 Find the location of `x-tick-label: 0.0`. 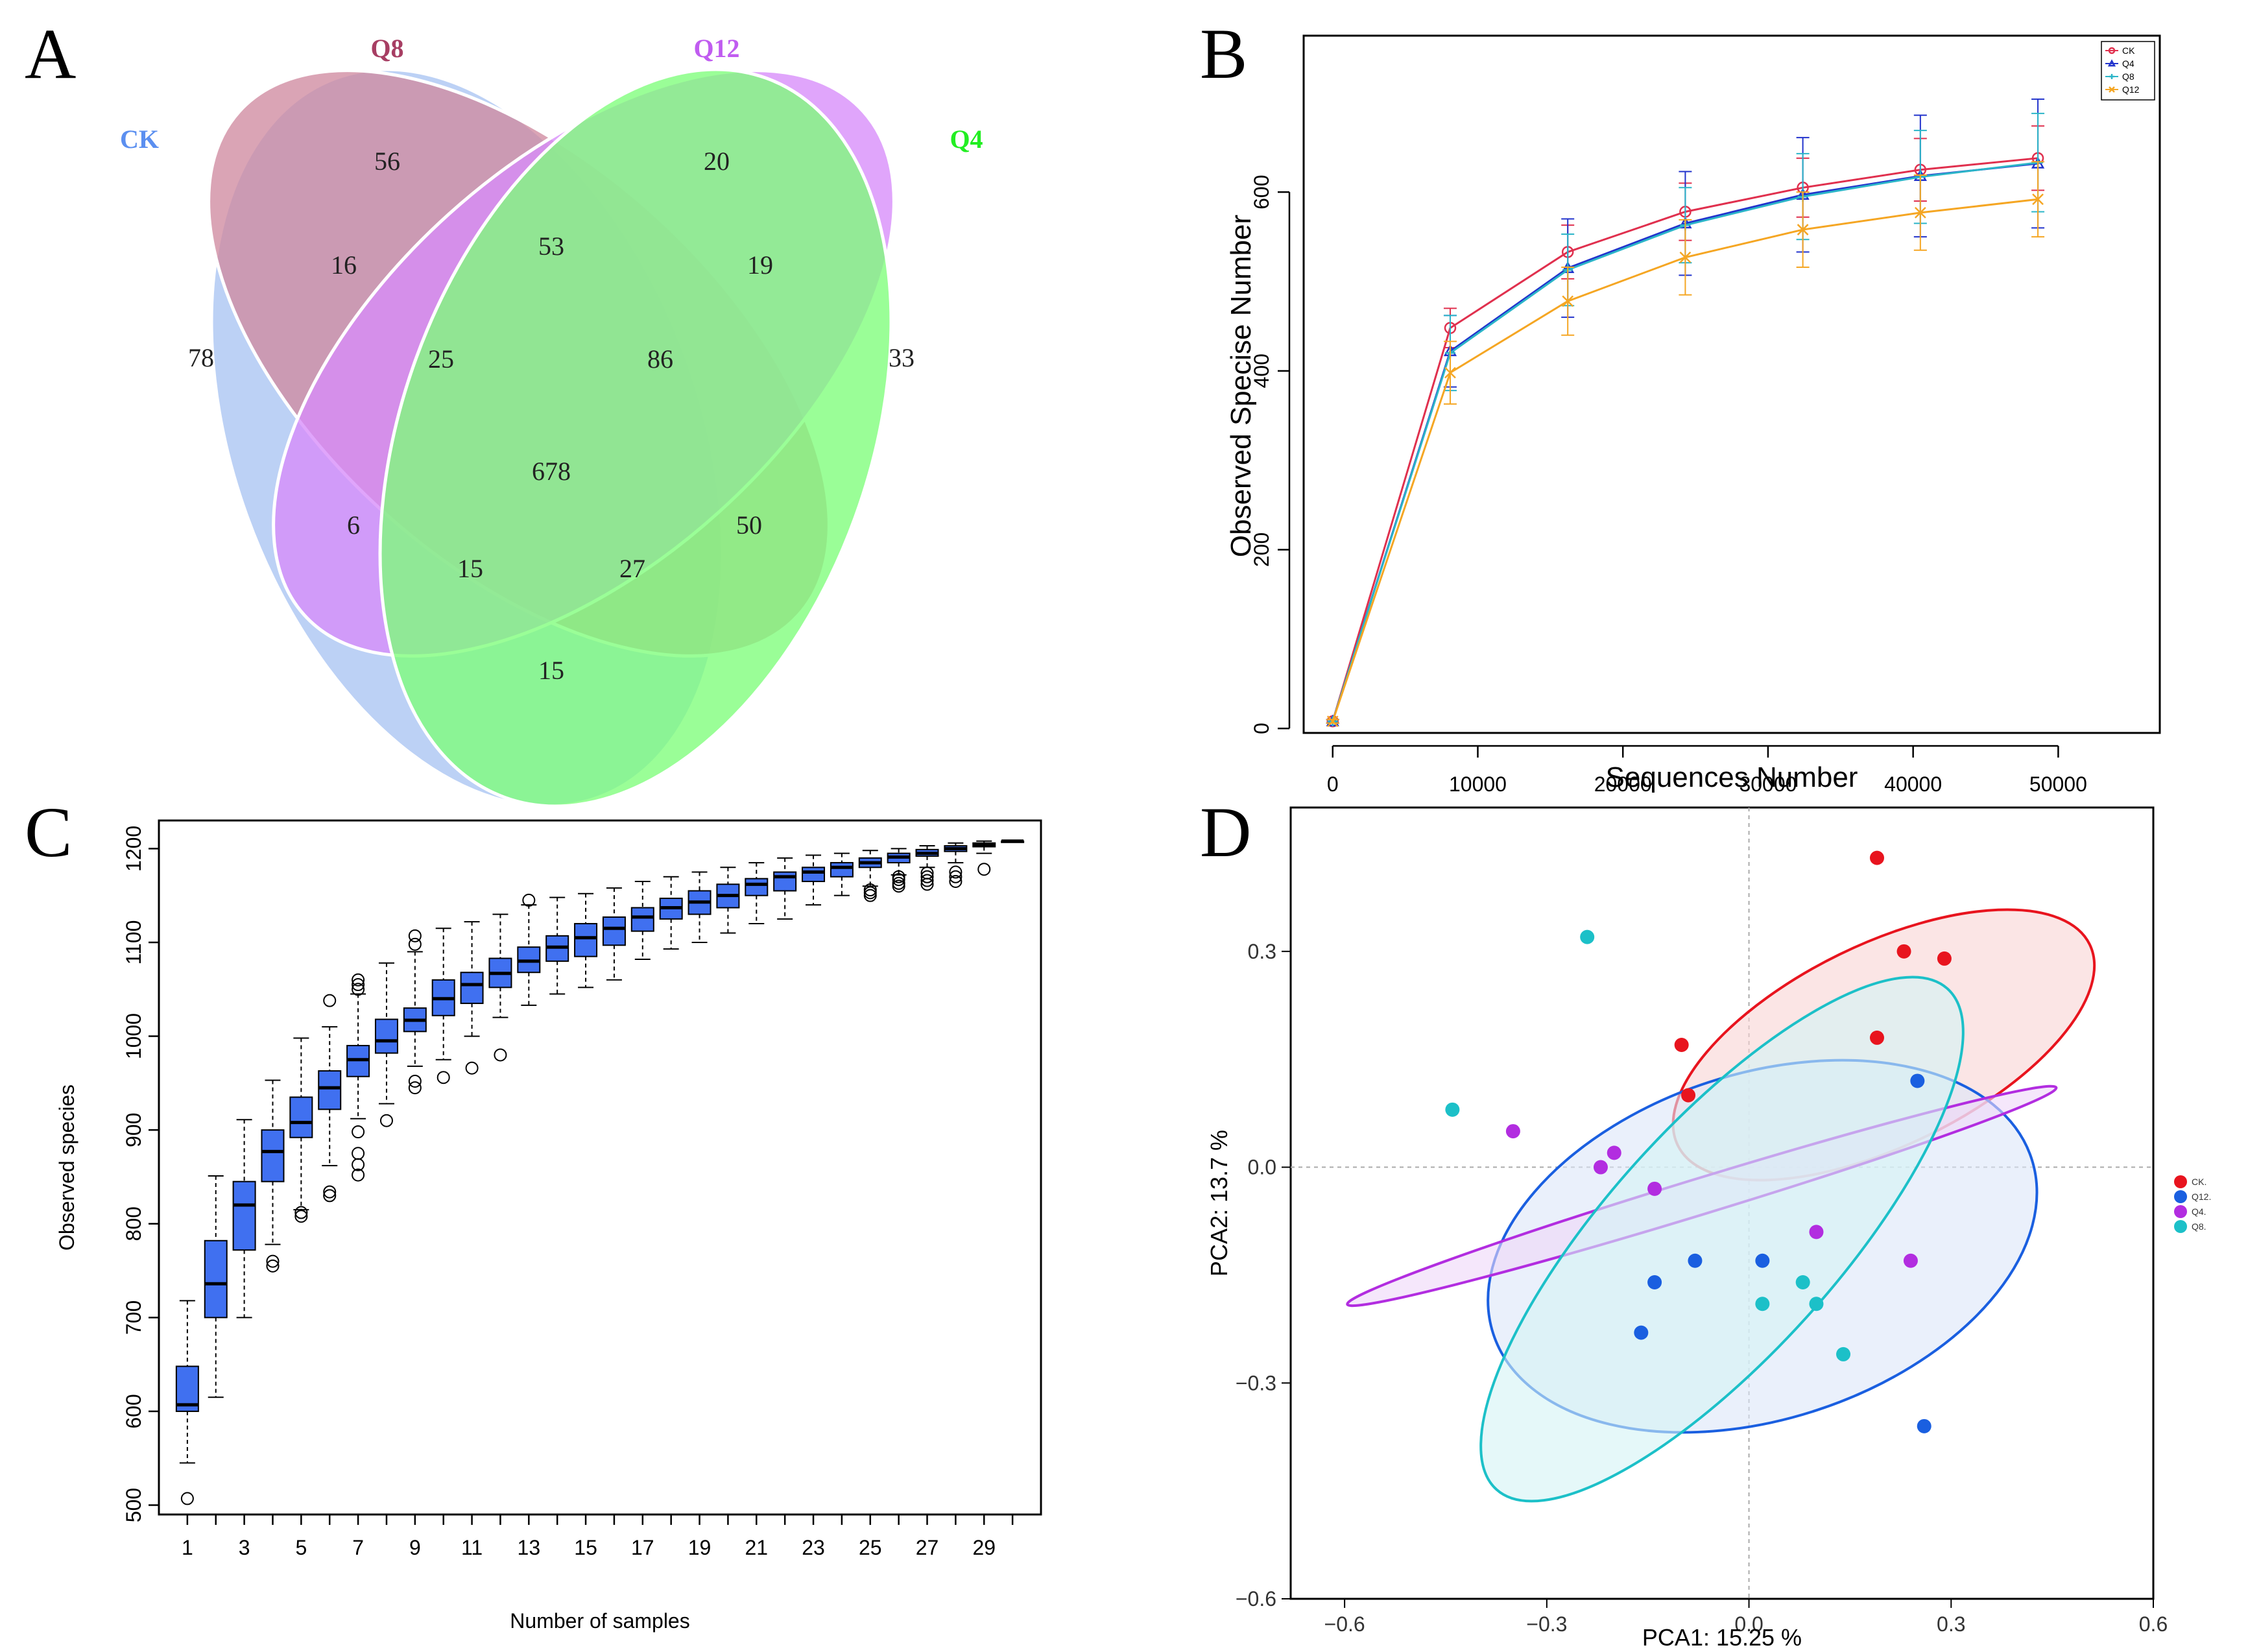

x-tick-label: 0.0 is located at coordinates (1749, 1624).